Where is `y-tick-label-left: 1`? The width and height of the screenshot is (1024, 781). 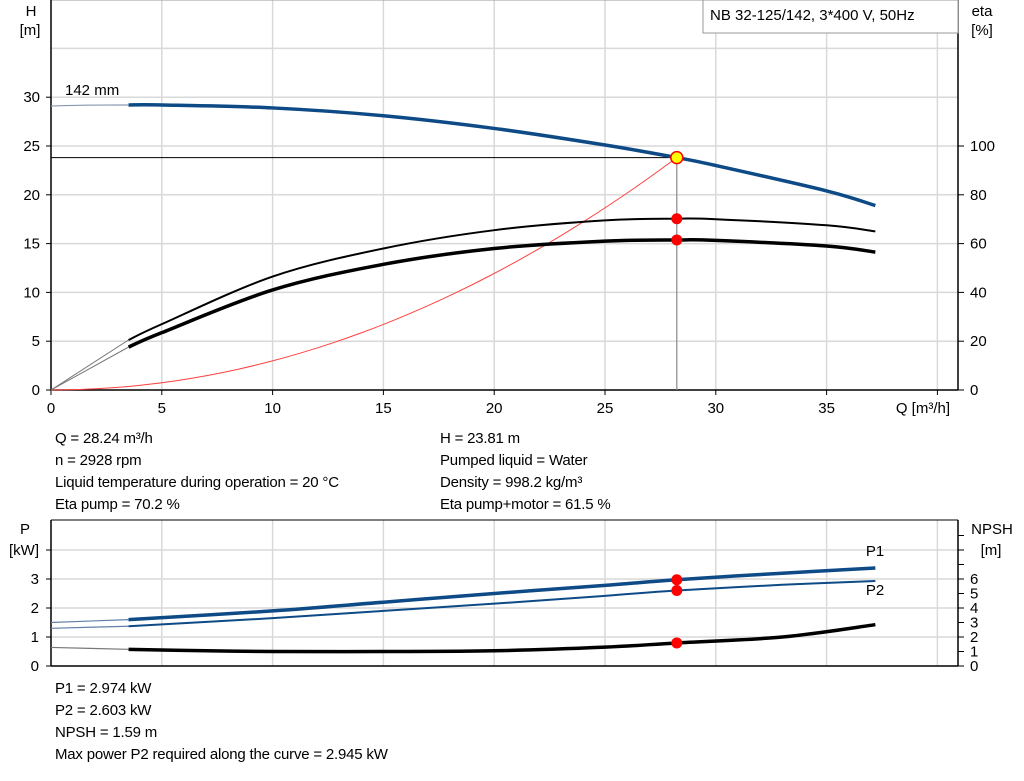
y-tick-label-left: 1 is located at coordinates (35, 637).